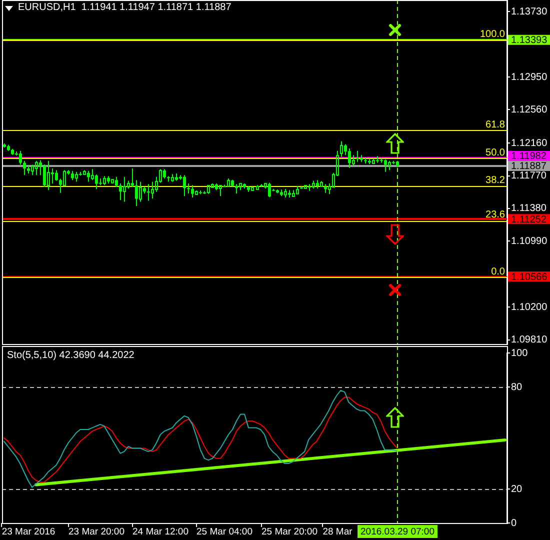 This screenshot has width=550, height=540. I want to click on y-tick-label: 20, so click(517, 489).